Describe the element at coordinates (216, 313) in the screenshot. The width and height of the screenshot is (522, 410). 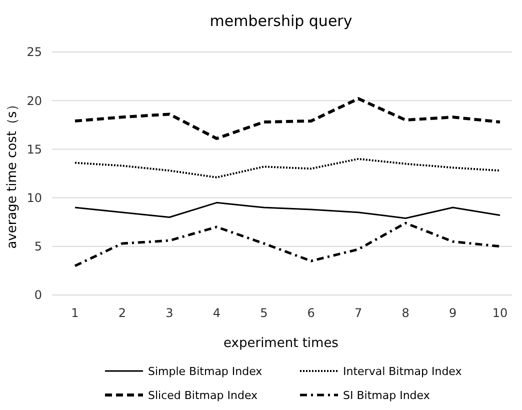
I see `x-tick-label: 4` at that location.